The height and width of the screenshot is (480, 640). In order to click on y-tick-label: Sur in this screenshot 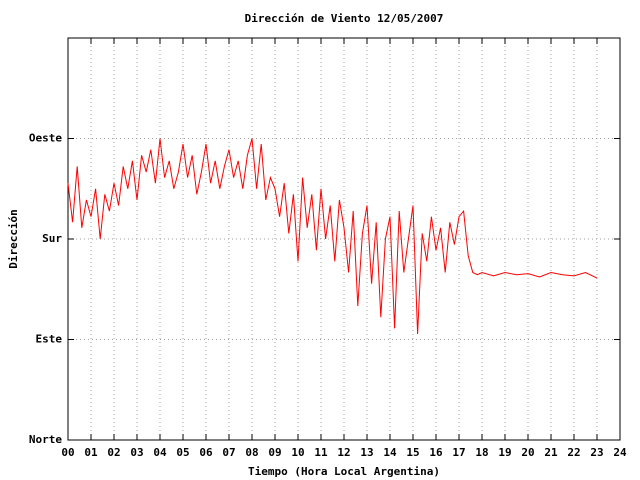, I will do `click(52, 238)`.